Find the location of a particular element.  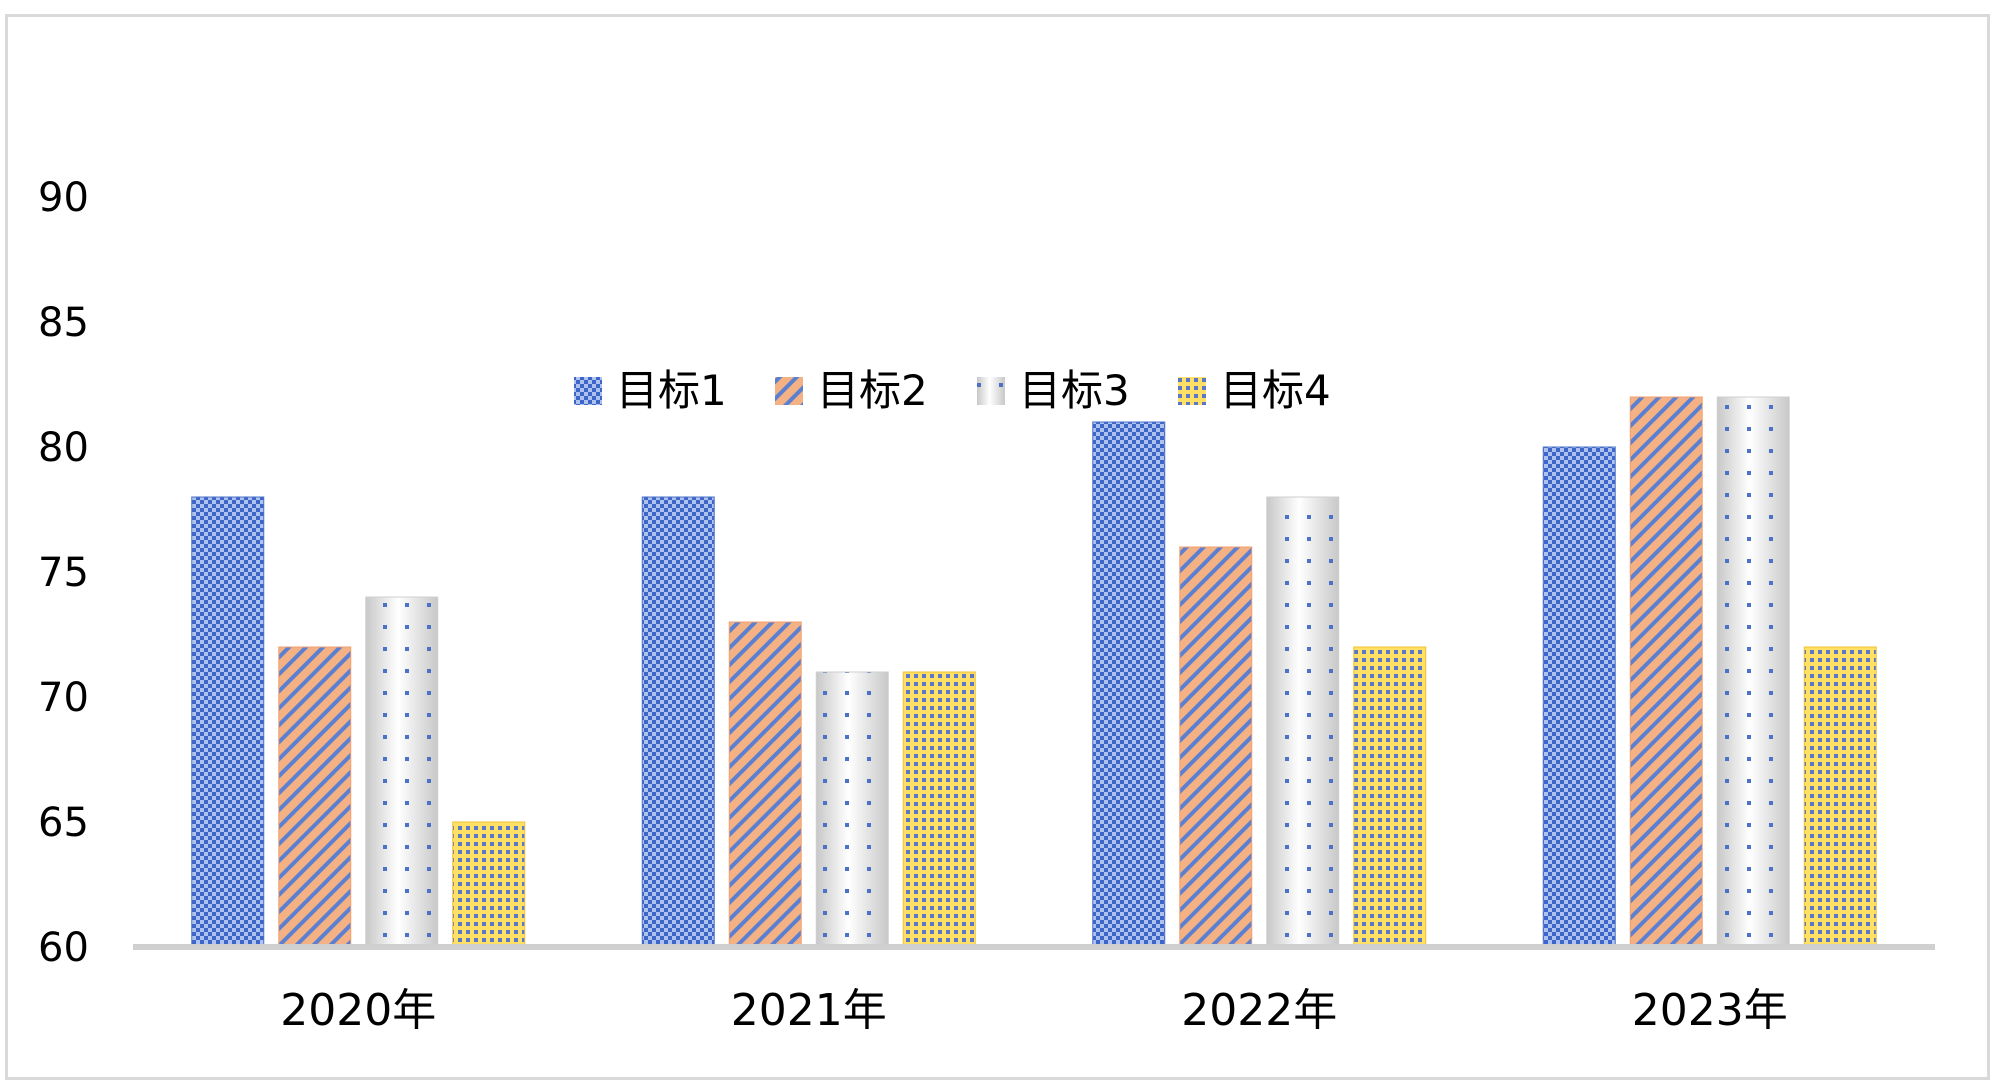

y-tick-label: 60 is located at coordinates (63, 948).